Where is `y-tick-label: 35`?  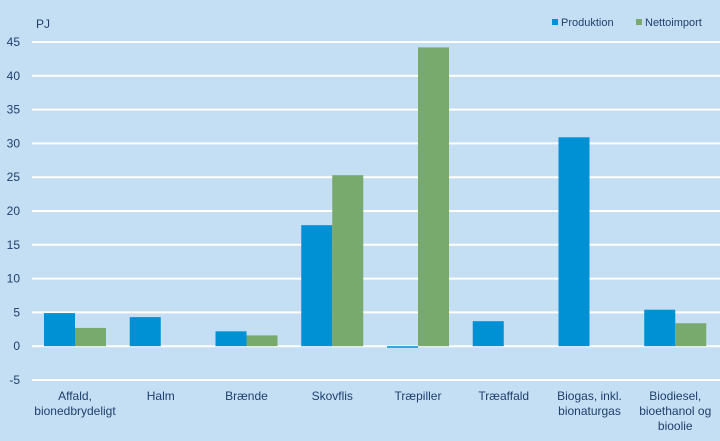
y-tick-label: 35 is located at coordinates (14, 110).